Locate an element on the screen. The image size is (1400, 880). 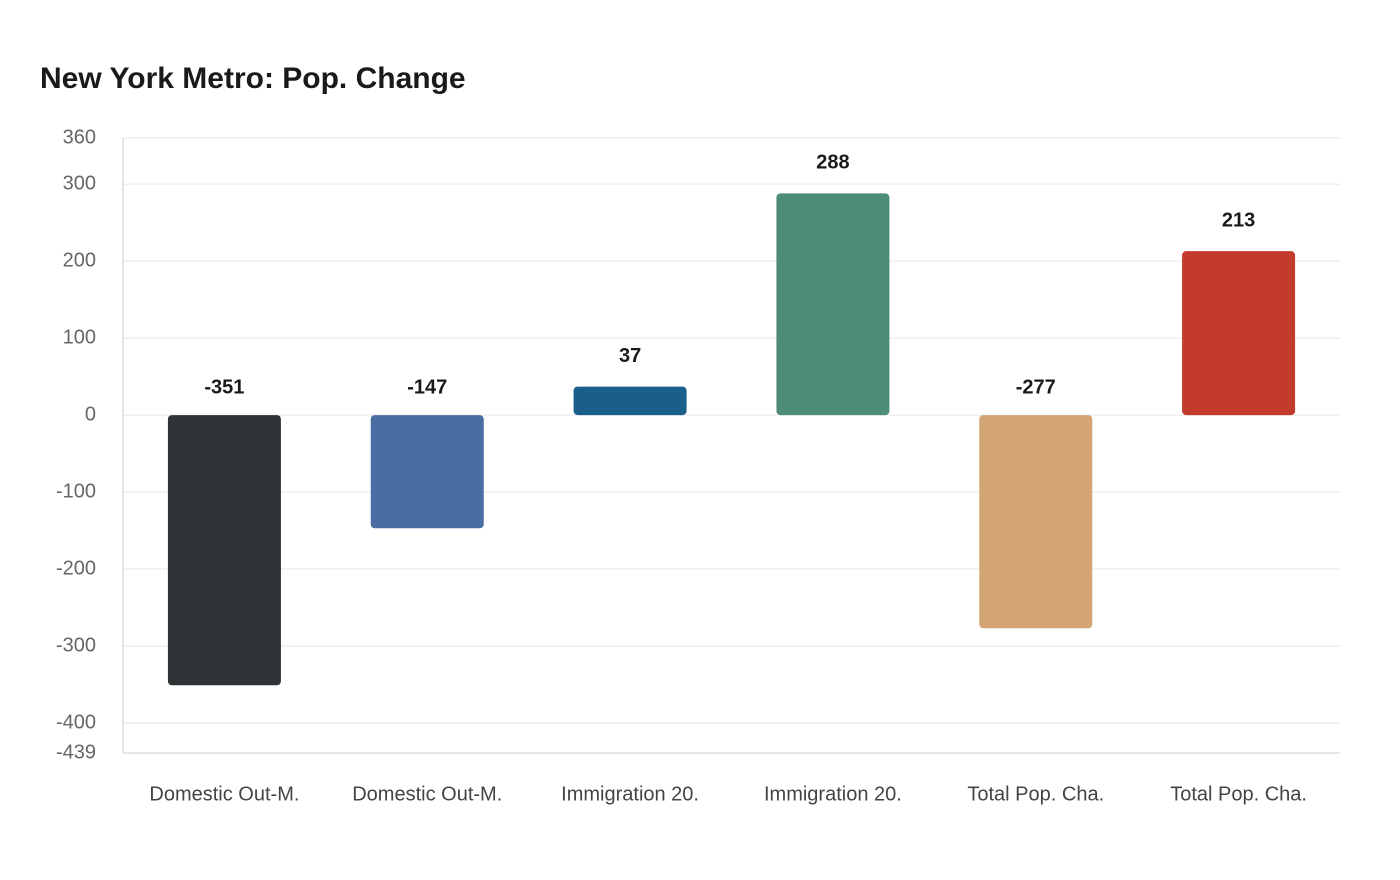
value-label: -351 is located at coordinates (224, 387).